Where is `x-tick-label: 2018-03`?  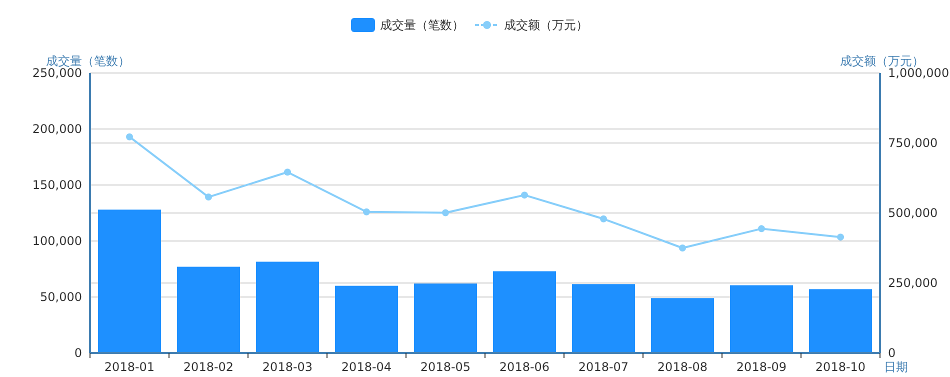
x-tick-label: 2018-03 is located at coordinates (287, 367).